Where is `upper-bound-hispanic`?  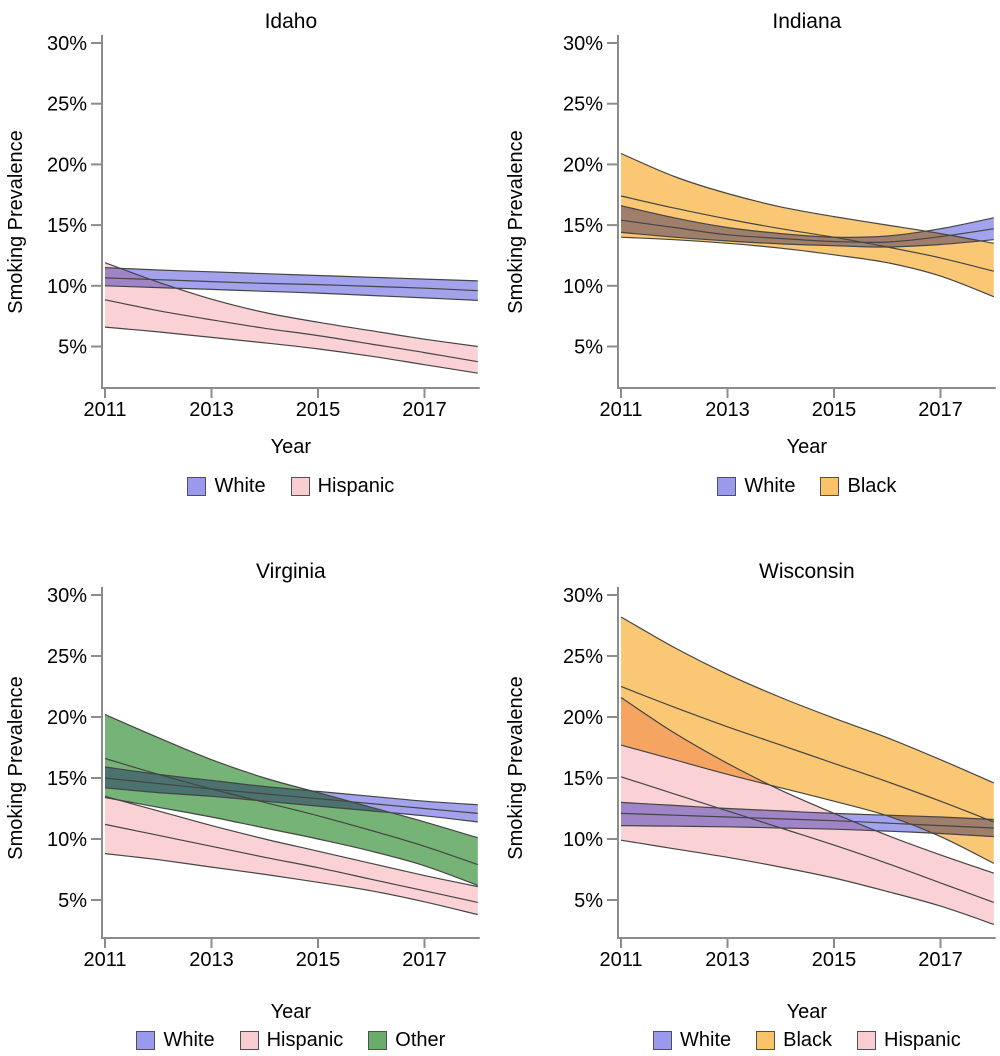
upper-bound-hispanic is located at coordinates (291, 841).